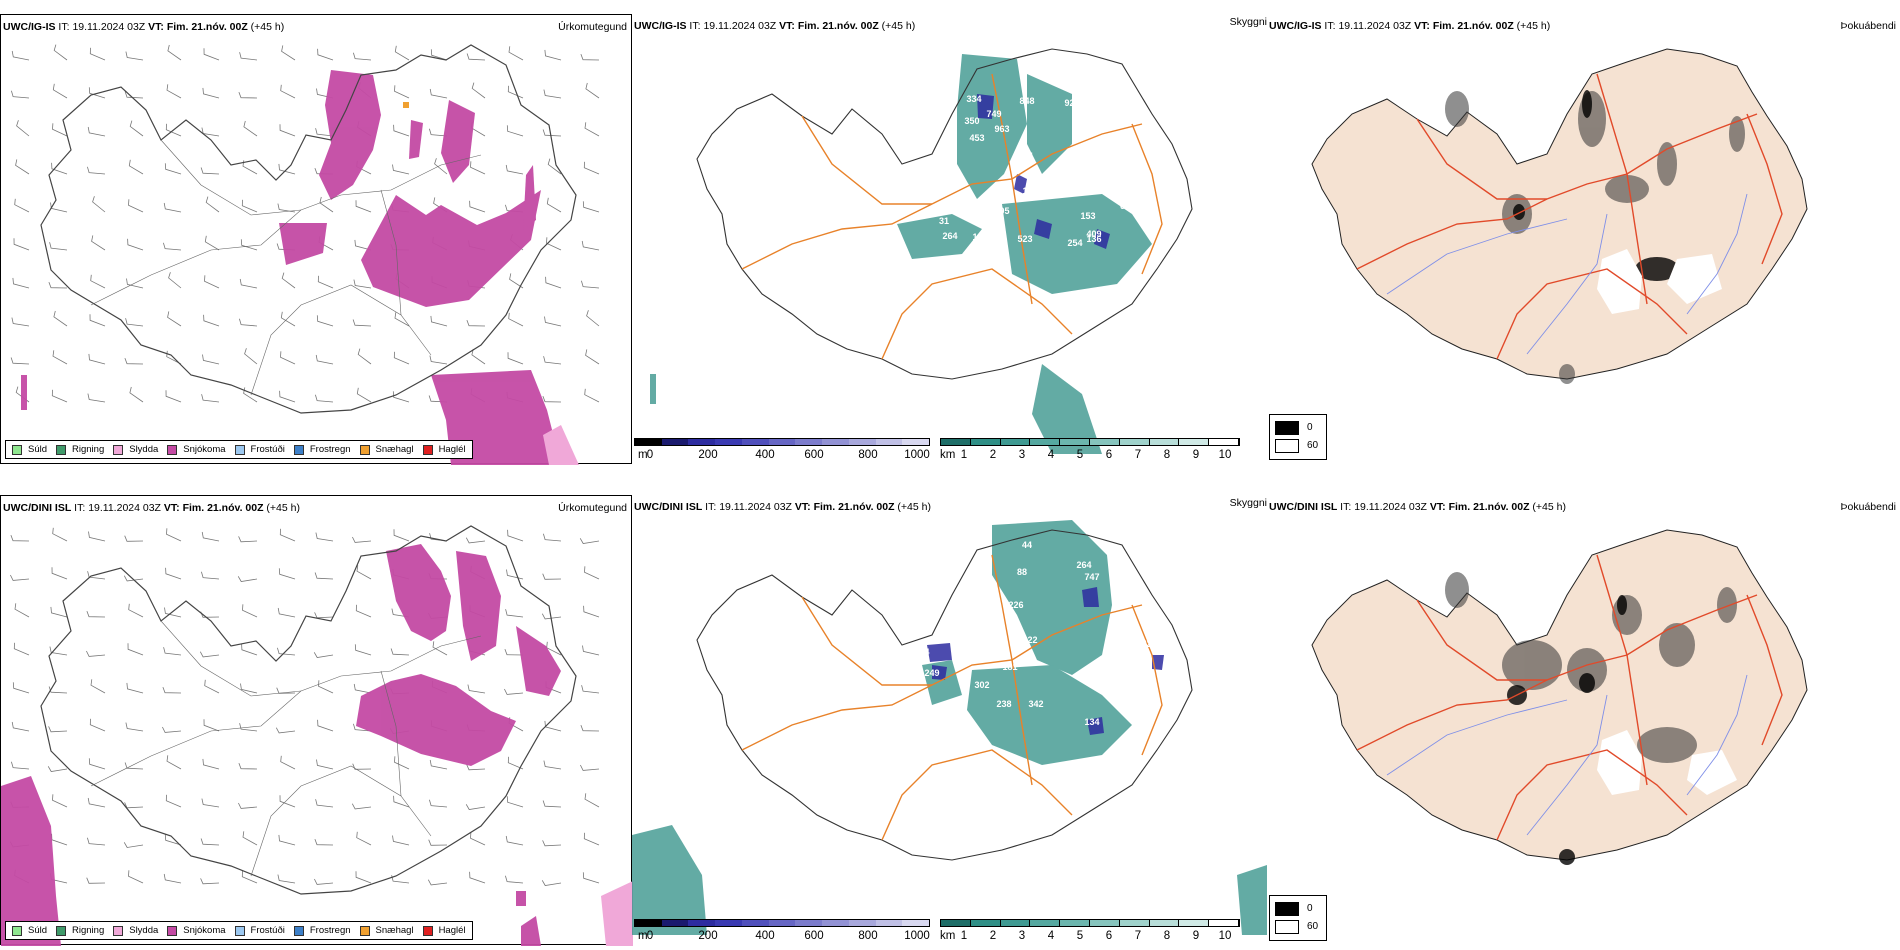 The width and height of the screenshot is (1900, 950). What do you see at coordinates (904, 867) in the screenshot?
I see `ceiling-value-label: 19` at bounding box center [904, 867].